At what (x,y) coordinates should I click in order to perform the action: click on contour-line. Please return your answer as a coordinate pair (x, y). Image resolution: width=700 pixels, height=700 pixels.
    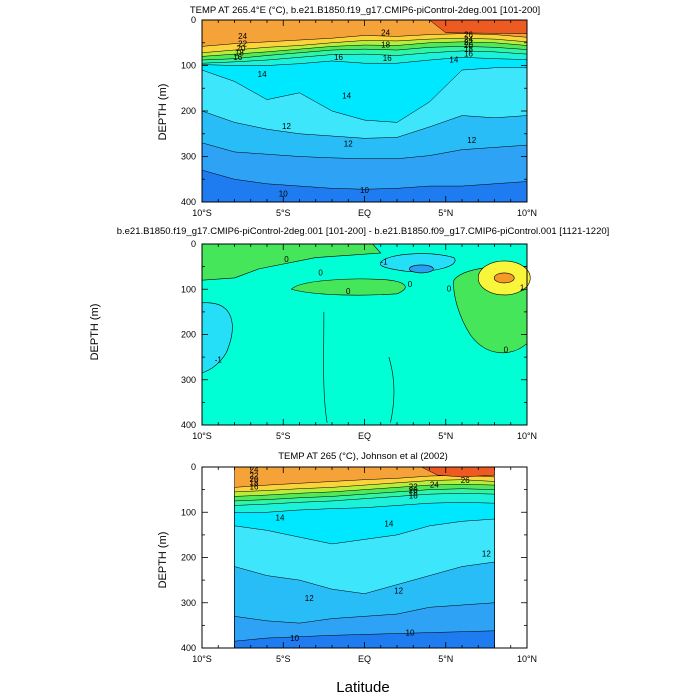
    Looking at the image, I should click on (359, 367).